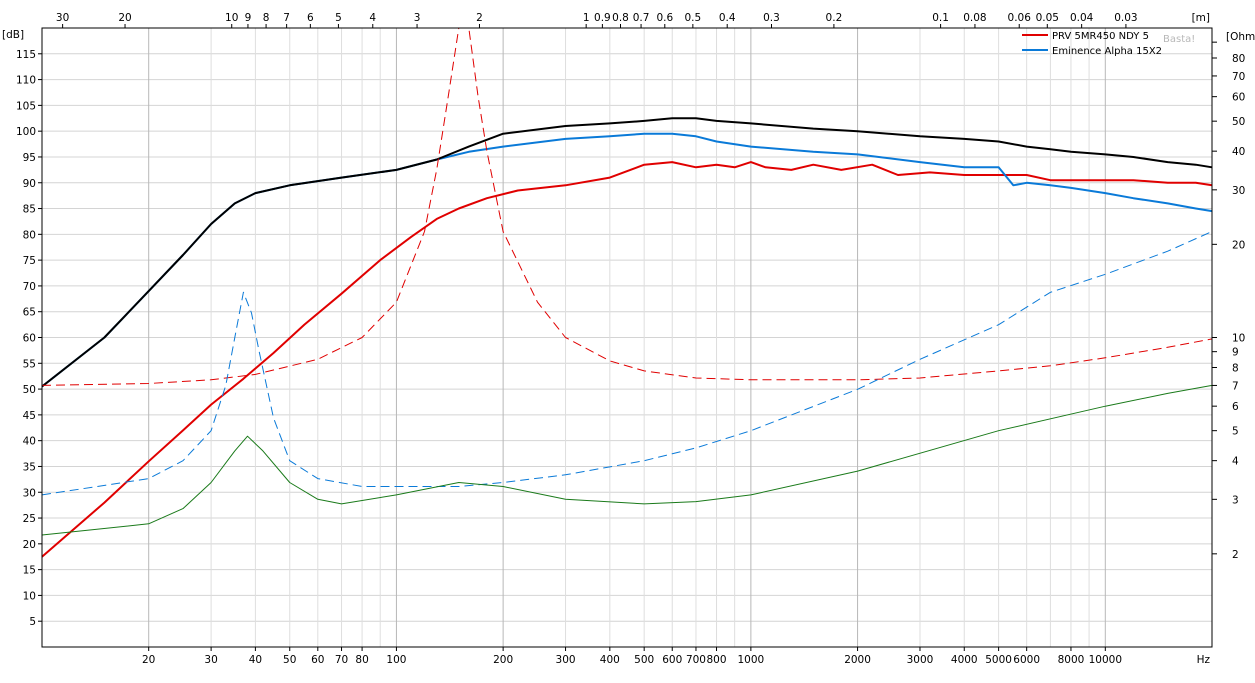  What do you see at coordinates (29, 442) in the screenshot?
I see `y-tick-label: 40` at bounding box center [29, 442].